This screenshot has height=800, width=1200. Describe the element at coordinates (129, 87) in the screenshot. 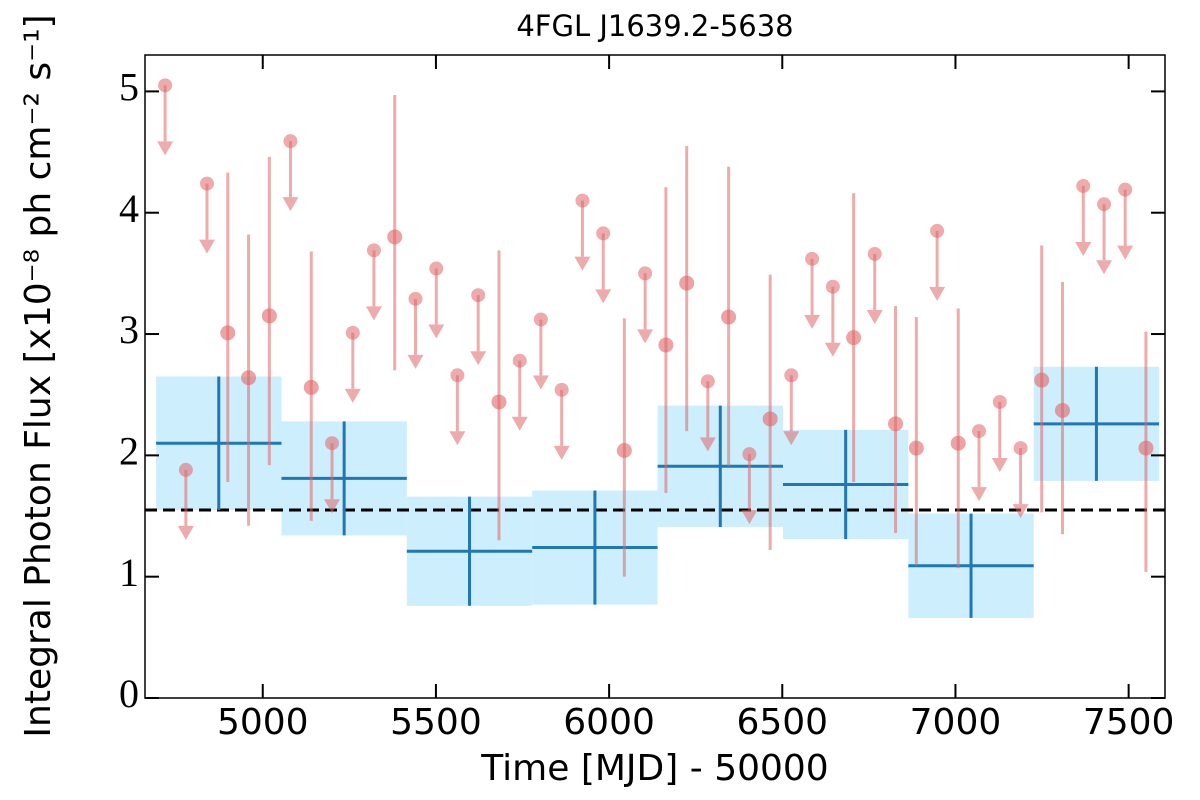

I see `y-tick-label: 5` at that location.